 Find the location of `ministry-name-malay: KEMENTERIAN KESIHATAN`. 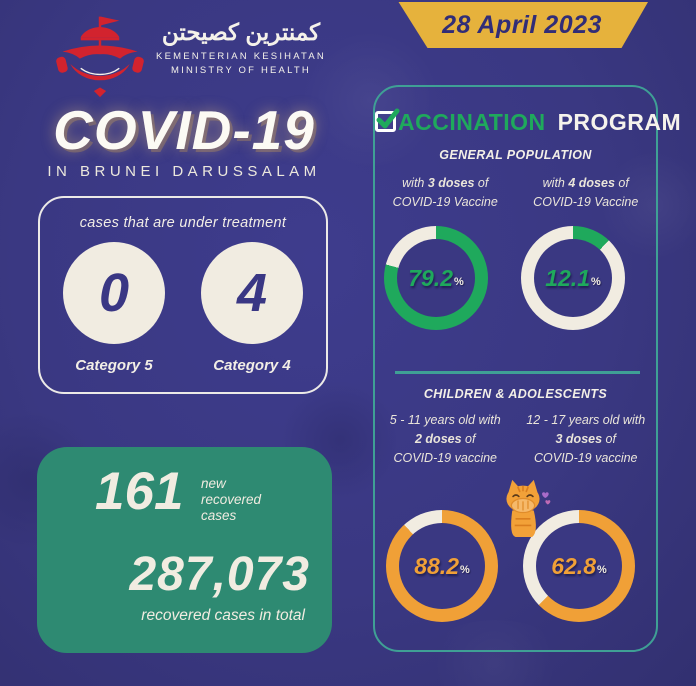

ministry-name-malay: KEMENTERIAN KESIHATAN is located at coordinates (241, 56).